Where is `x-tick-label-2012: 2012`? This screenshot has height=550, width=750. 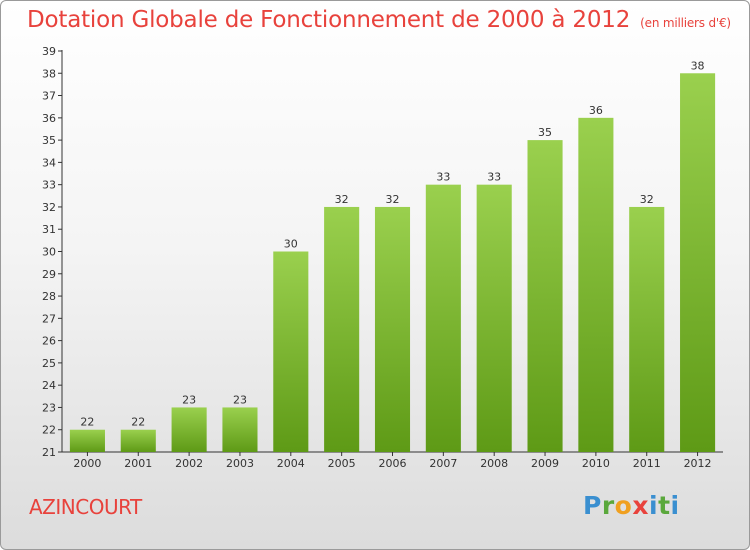 x-tick-label-2012: 2012 is located at coordinates (698, 463).